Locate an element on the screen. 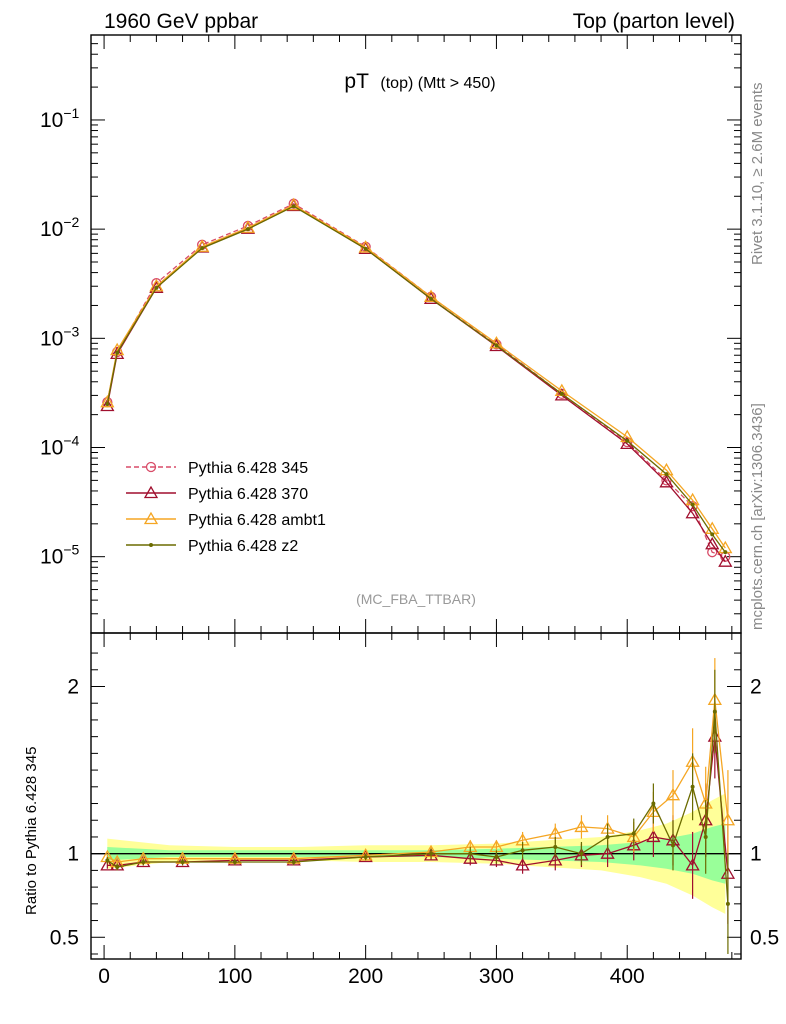 The height and width of the screenshot is (1024, 786). legend-entry: Pythia 6.428 370 is located at coordinates (217, 494).